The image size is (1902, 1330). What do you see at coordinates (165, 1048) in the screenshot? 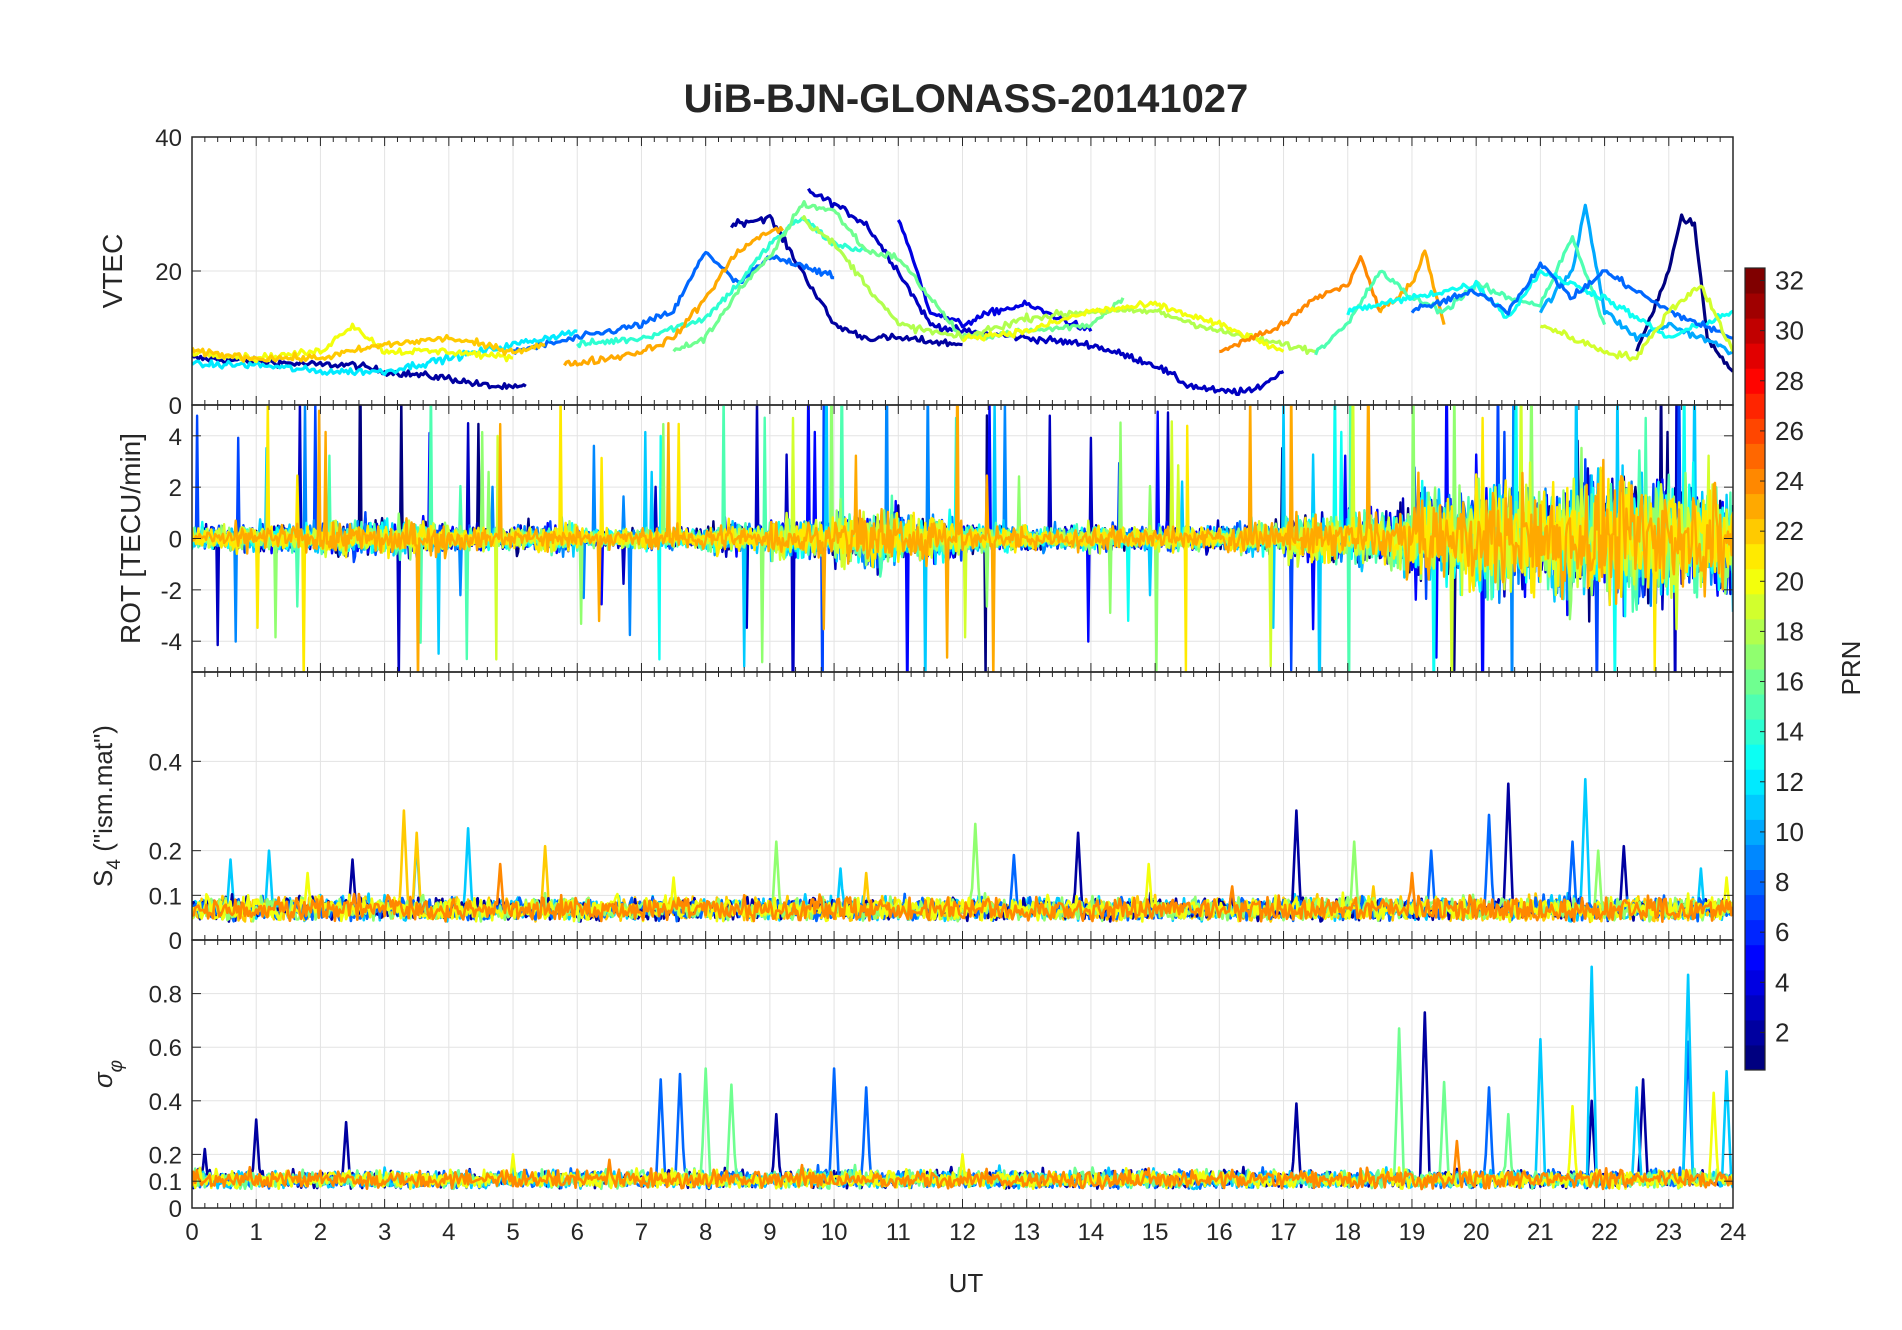
I see `y-tick-label-sigma: 0.6` at bounding box center [165, 1048].